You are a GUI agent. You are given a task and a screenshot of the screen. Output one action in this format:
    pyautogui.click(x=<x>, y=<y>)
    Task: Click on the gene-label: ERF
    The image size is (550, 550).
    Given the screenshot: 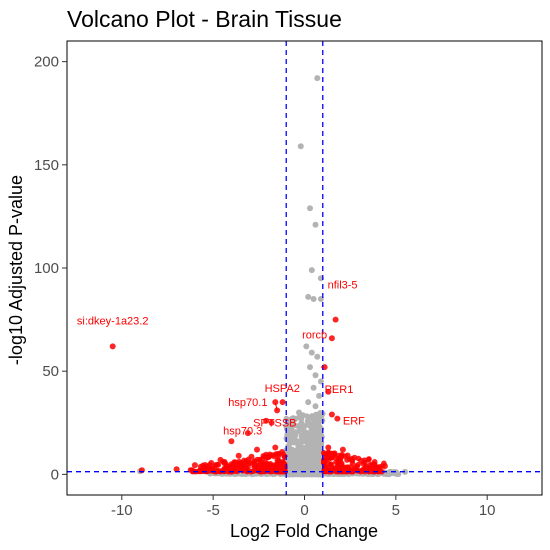 What is the action you would take?
    pyautogui.click(x=354, y=422)
    